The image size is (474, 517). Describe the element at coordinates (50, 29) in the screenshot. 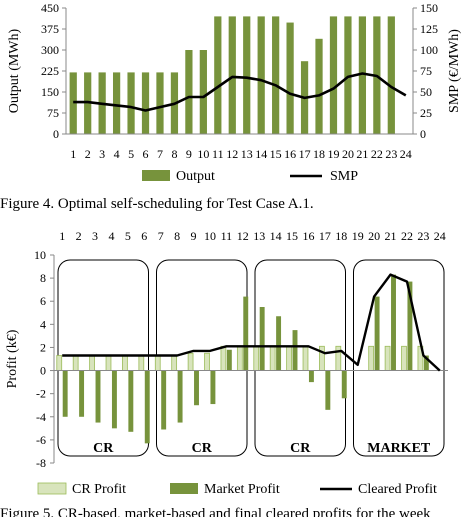

I see `y-tick-label: 375` at that location.